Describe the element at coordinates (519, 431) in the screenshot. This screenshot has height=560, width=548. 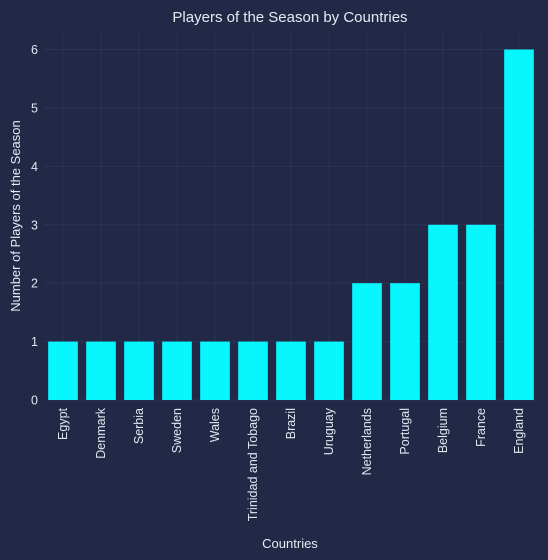
I see `x-tick-label: England` at that location.